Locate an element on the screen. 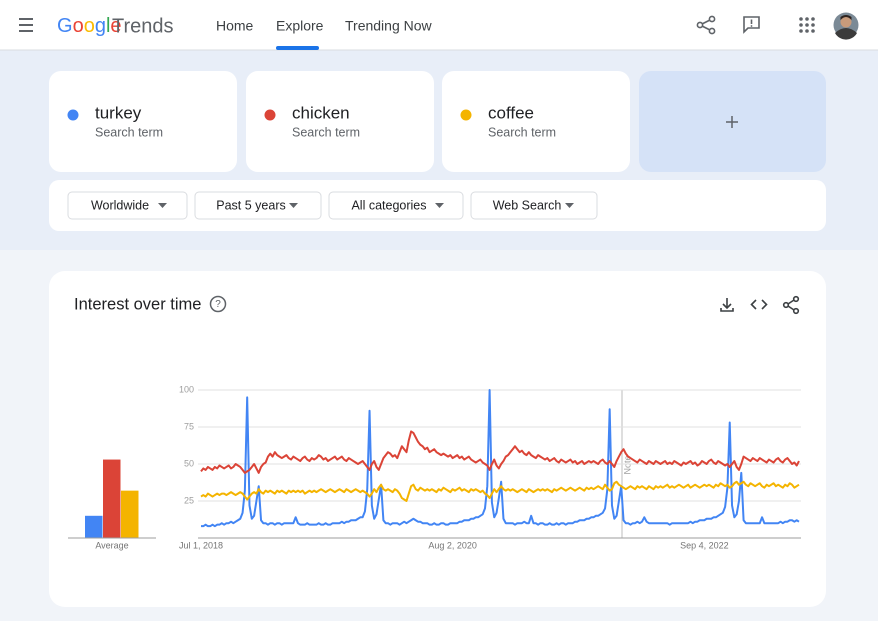 The height and width of the screenshot is (621, 878). y-tick-label: 100 is located at coordinates (186, 389).